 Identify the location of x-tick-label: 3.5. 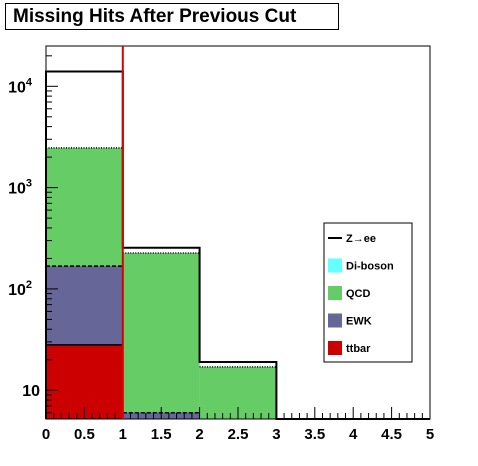
(314, 434).